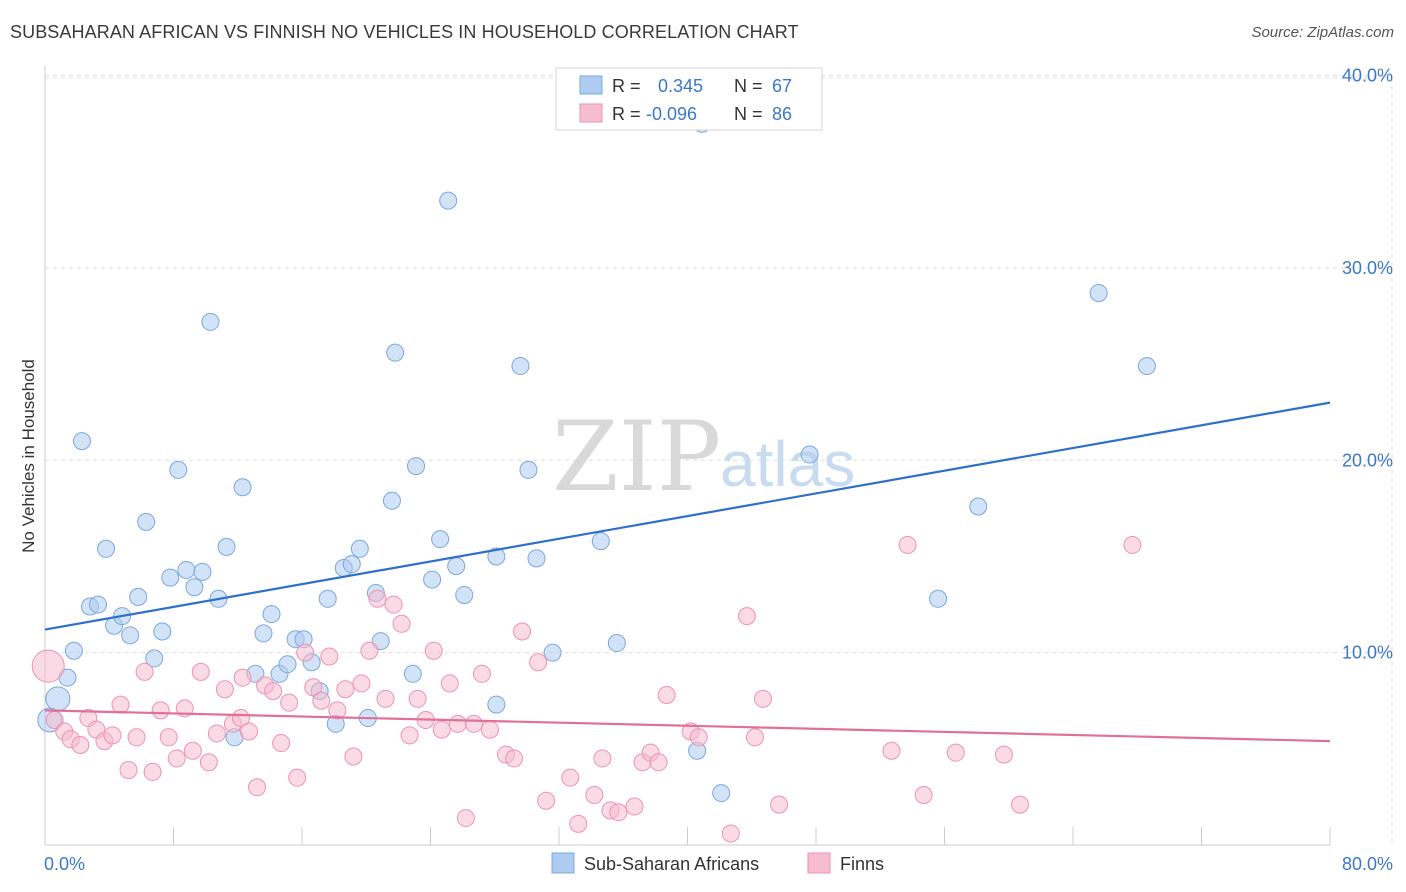 This screenshot has height=892, width=1406. I want to click on stats-legend-n-value: 86, so click(782, 114).